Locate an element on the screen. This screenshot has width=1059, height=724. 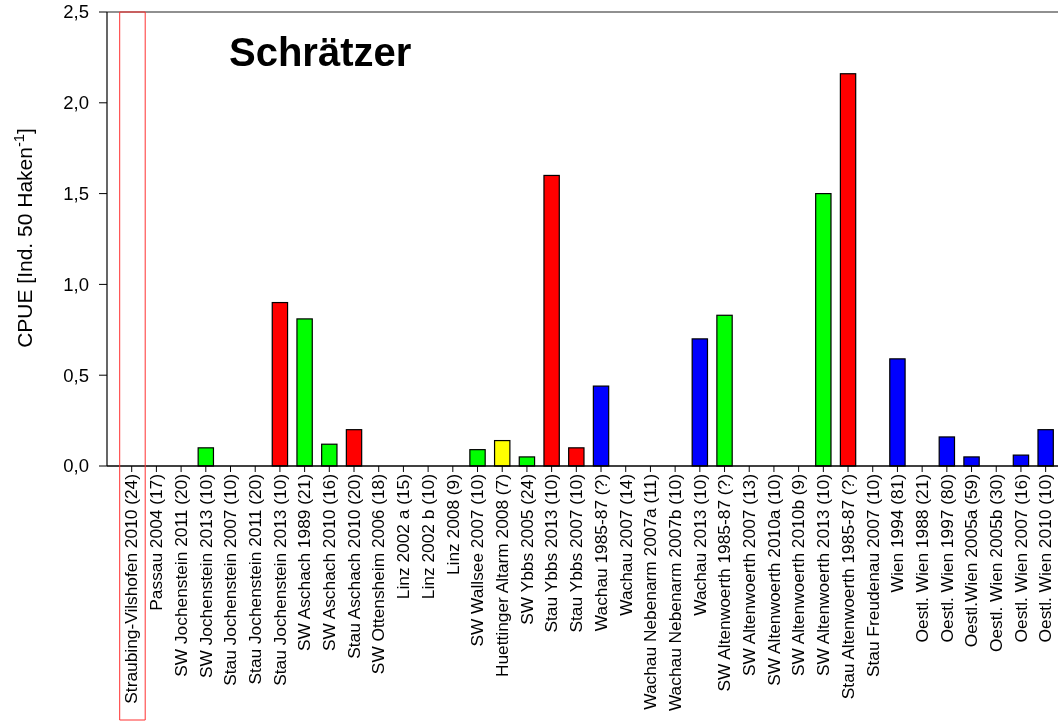
x-tick-label: SW Jochenstein 2011 (20) is located at coordinates (181, 575).